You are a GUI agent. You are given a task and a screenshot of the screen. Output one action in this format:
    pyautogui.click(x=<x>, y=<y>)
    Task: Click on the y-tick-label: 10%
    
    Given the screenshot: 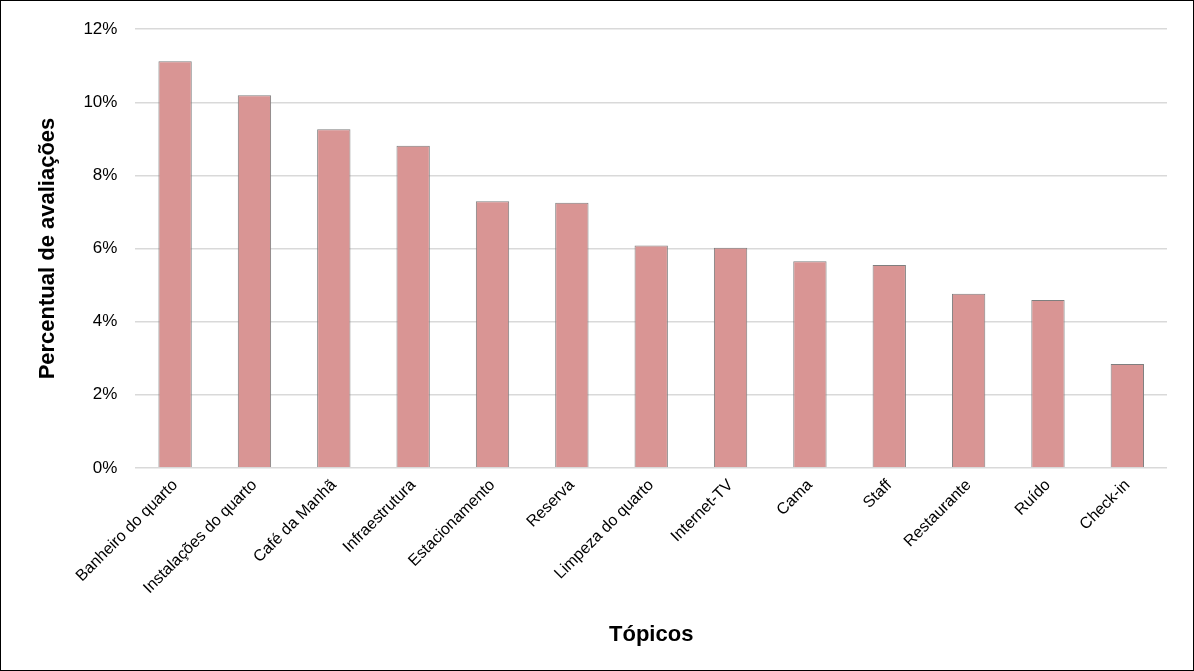 What is the action you would take?
    pyautogui.click(x=100, y=101)
    